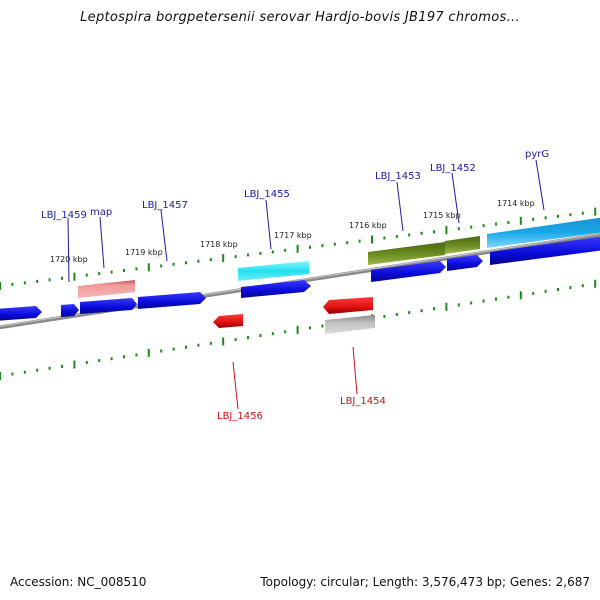  Describe the element at coordinates (465, 263) in the screenshot. I see `gene-arrow-lbj1452` at that location.